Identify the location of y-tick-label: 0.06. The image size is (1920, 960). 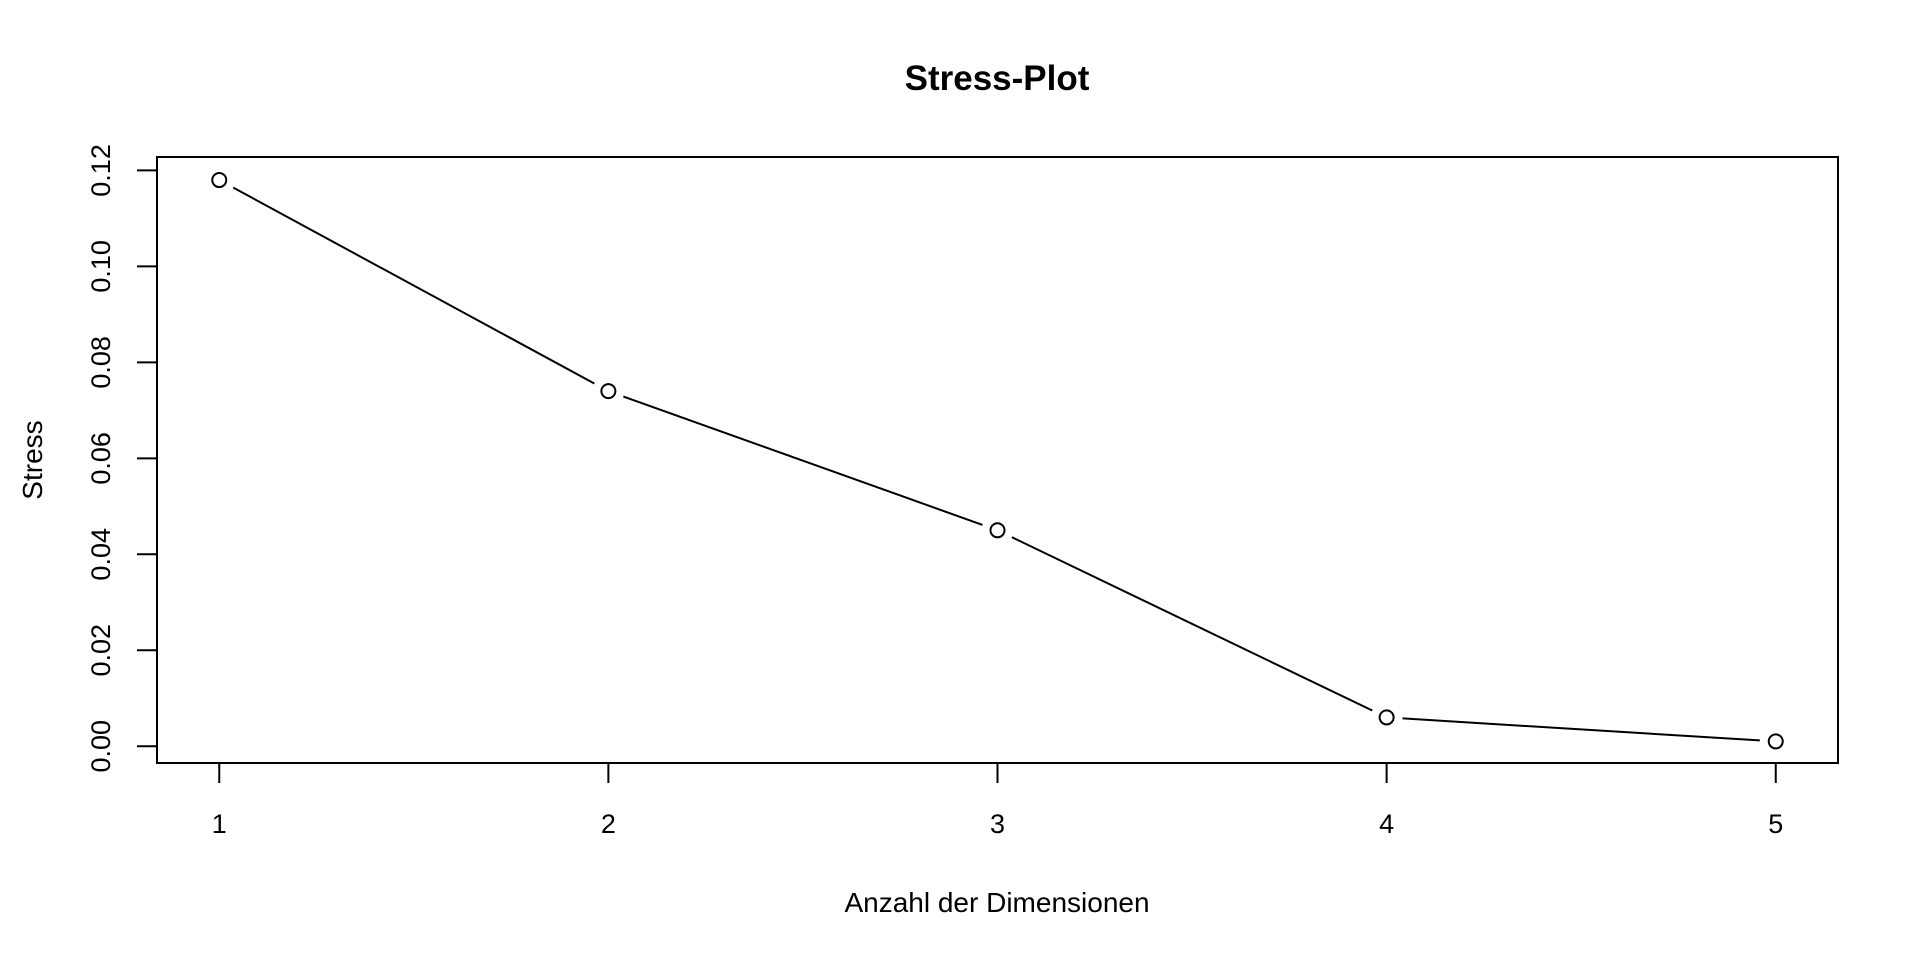
(101, 458).